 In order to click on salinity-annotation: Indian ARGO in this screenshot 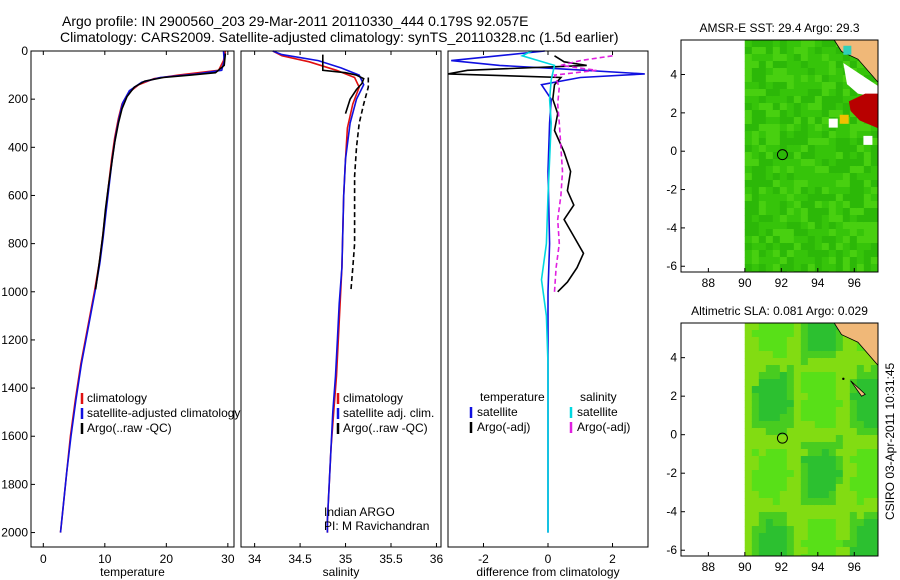, I will do `click(359, 512)`.